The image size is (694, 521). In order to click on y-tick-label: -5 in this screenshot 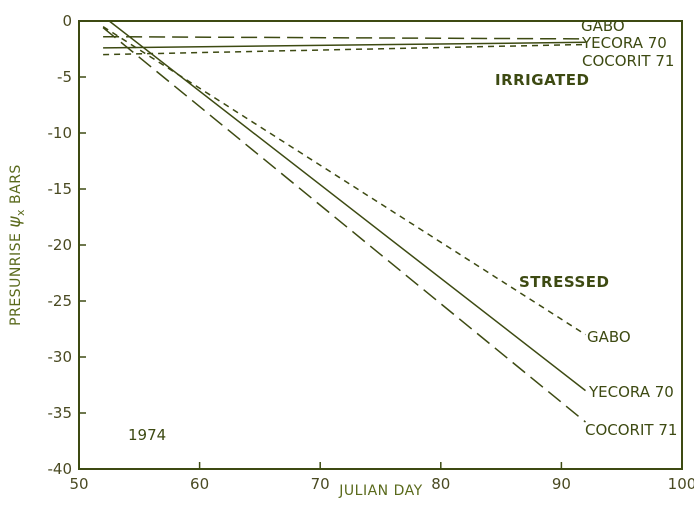, I will do `click(64, 77)`.